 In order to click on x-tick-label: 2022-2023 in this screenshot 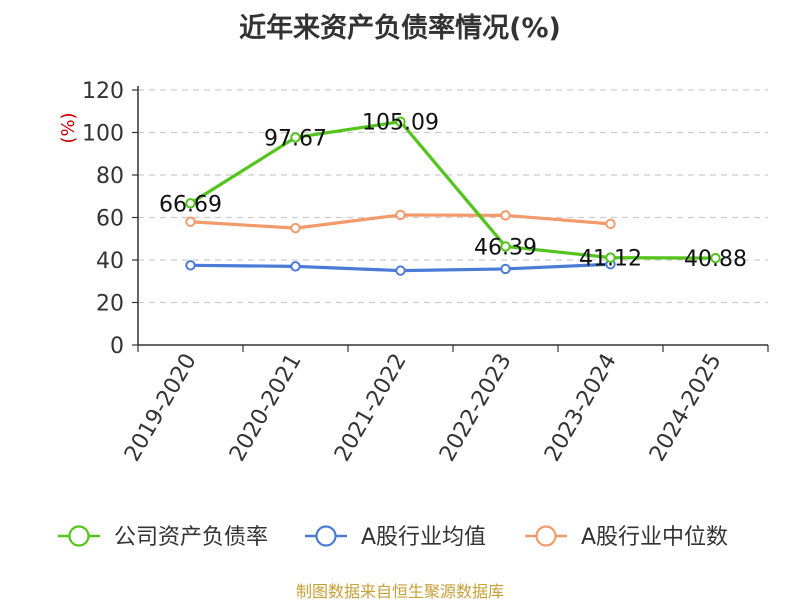, I will do `click(476, 408)`.